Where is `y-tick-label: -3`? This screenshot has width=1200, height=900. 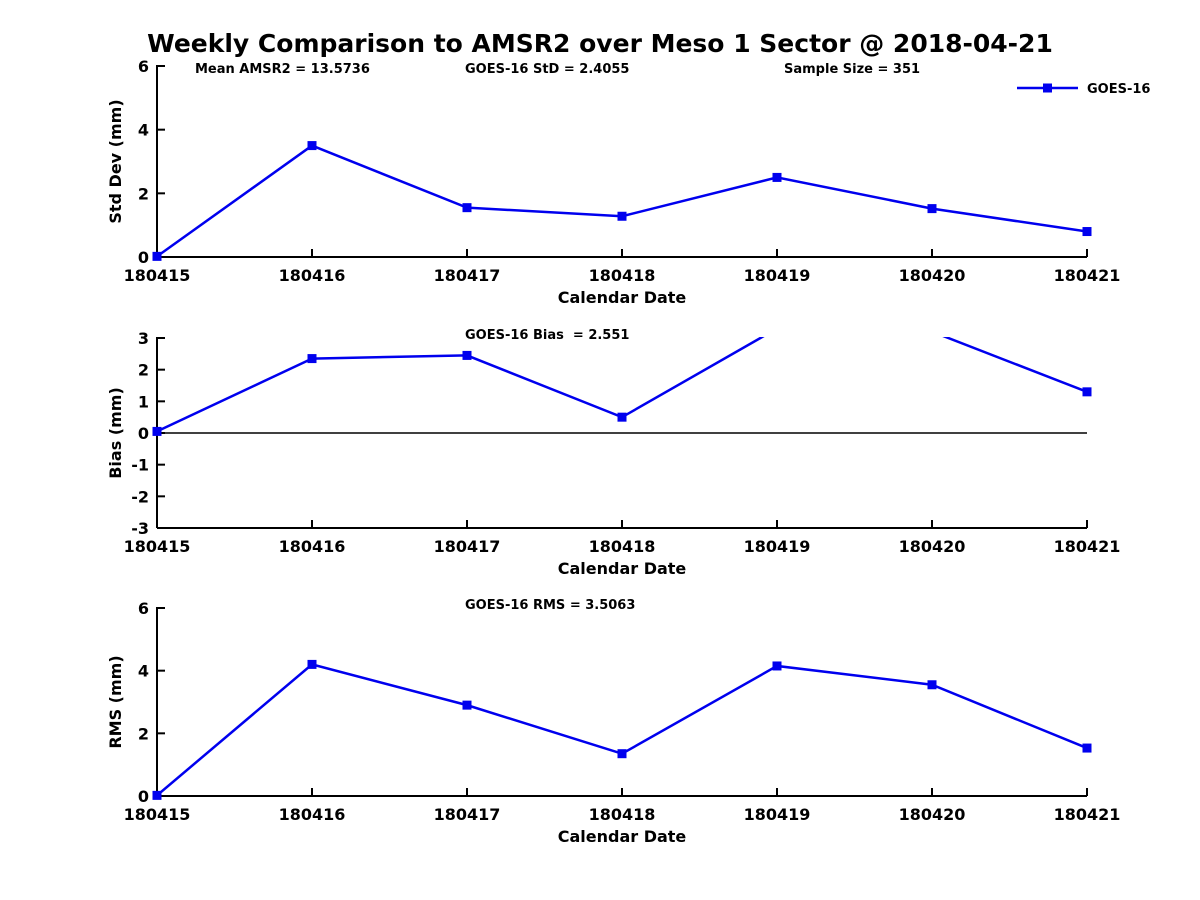
y-tick-label: -3 is located at coordinates (140, 528).